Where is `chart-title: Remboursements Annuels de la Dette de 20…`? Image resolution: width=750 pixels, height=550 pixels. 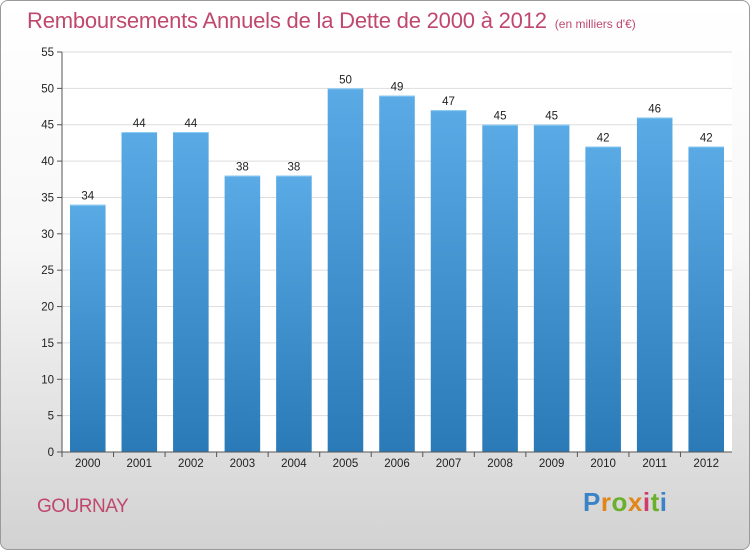
chart-title: Remboursements Annuels de la Dette de 20… is located at coordinates (331, 21).